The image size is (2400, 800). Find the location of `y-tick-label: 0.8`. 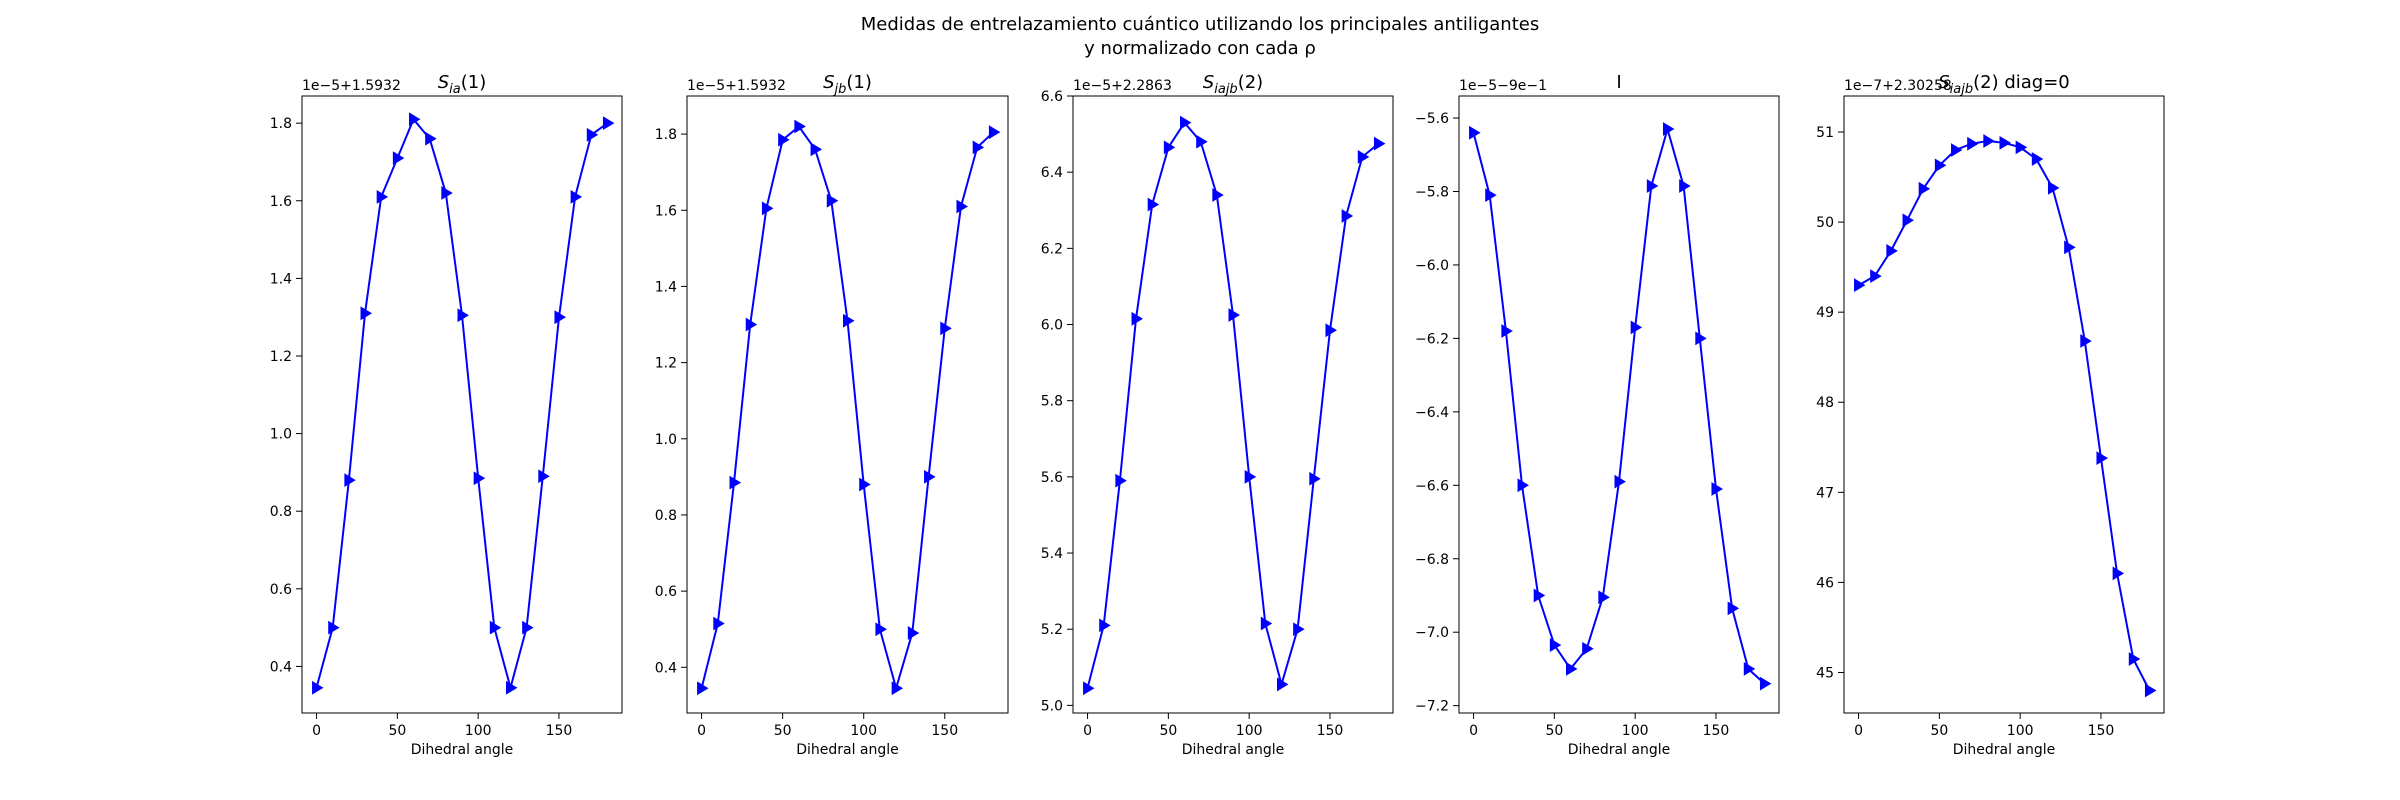

y-tick-label: 0.8 is located at coordinates (666, 516).